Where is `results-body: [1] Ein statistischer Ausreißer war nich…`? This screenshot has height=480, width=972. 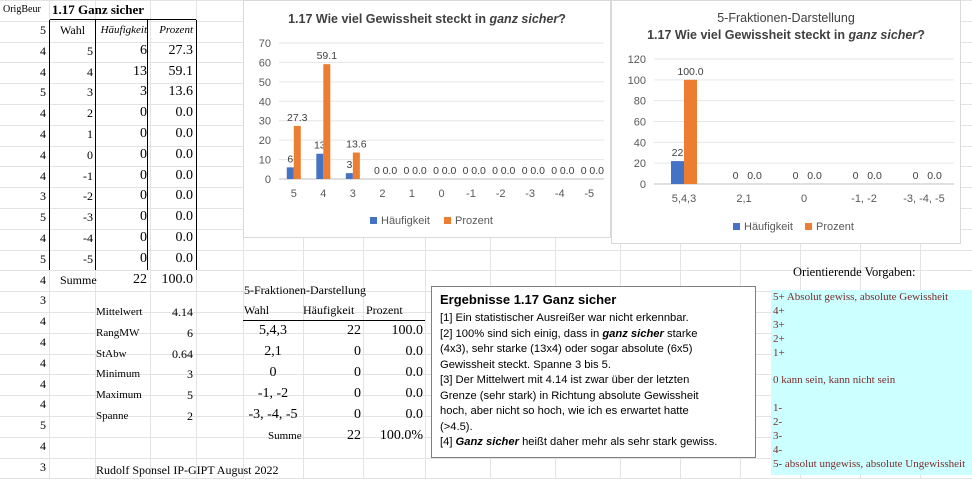
results-body: [1] Ein statistischer Ausreißer war nich… is located at coordinates (578, 381).